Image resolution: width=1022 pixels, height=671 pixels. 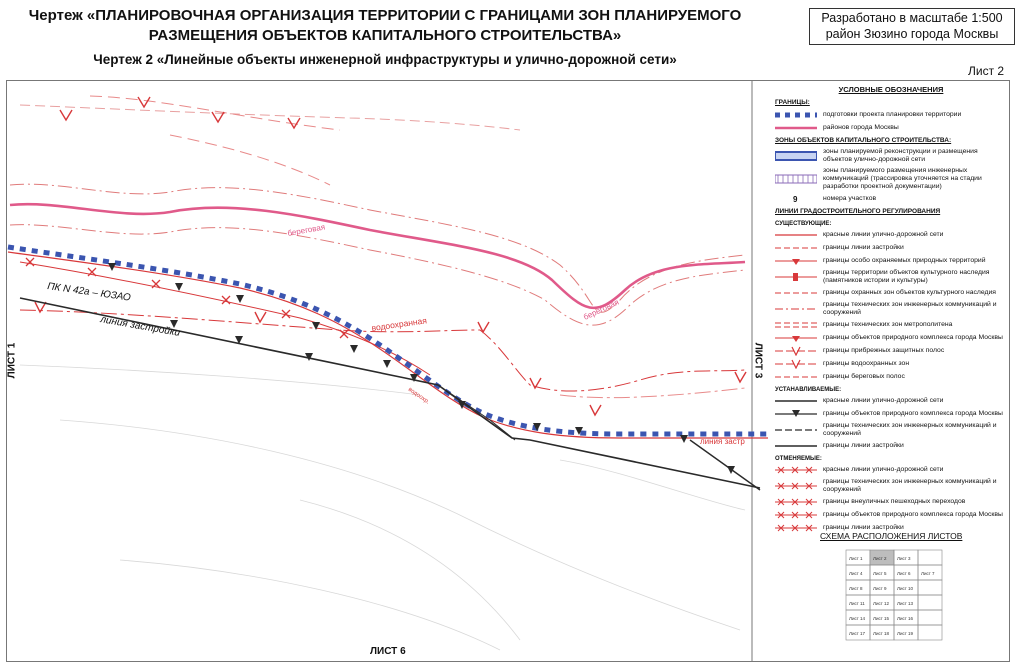 What do you see at coordinates (891, 199) in the screenshot?
I see `legend-item: 9 номера участков` at bounding box center [891, 199].